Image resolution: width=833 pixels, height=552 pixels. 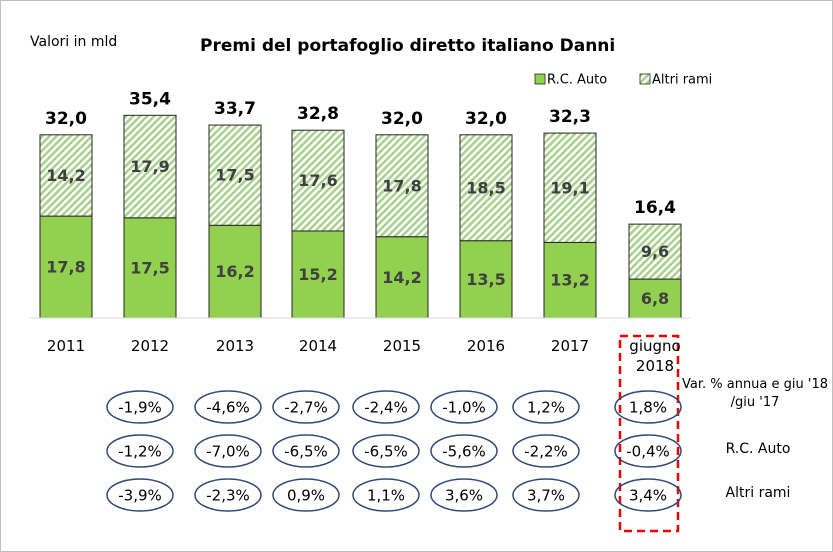 I want to click on variation-value: 1,8%, so click(x=648, y=408).